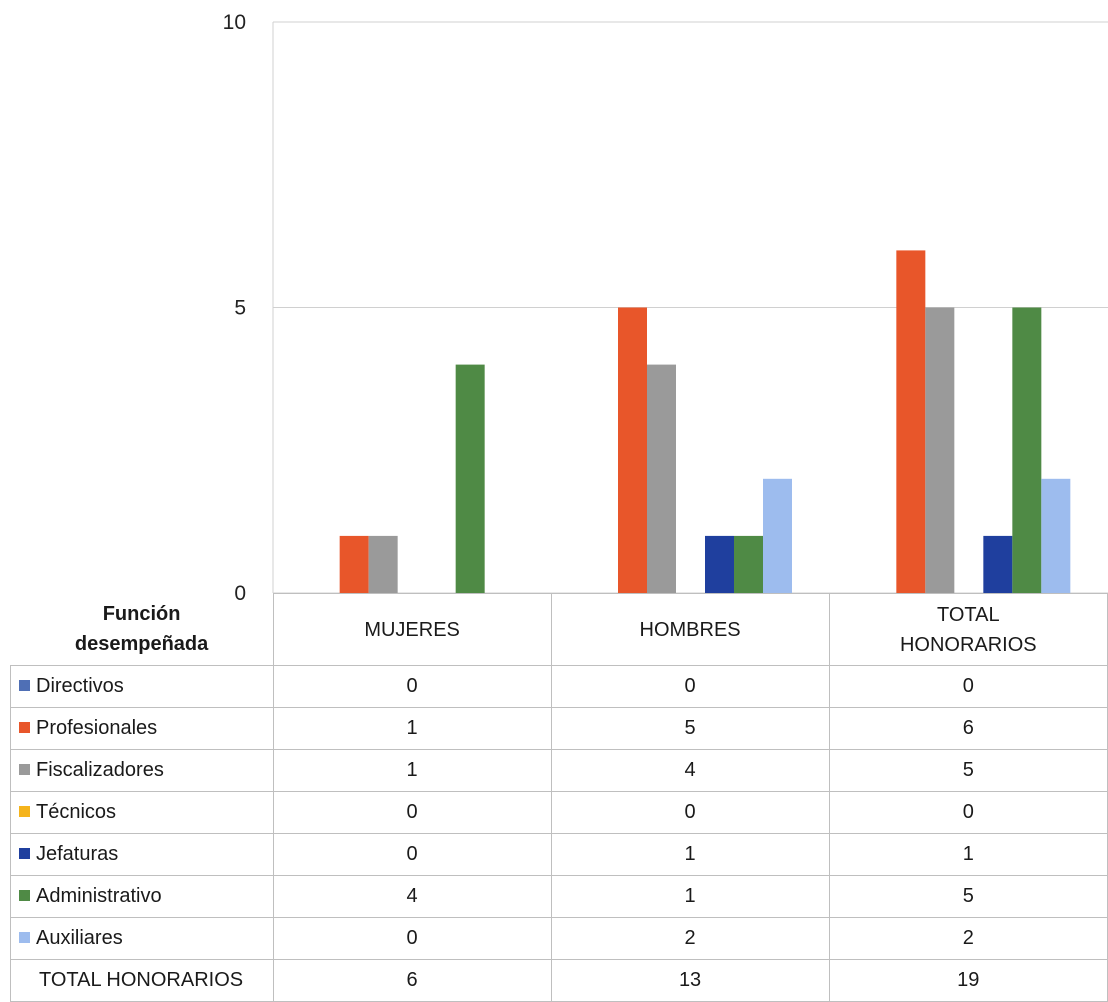 The image size is (1108, 1002). I want to click on category-header: MUJERES, so click(412, 629).